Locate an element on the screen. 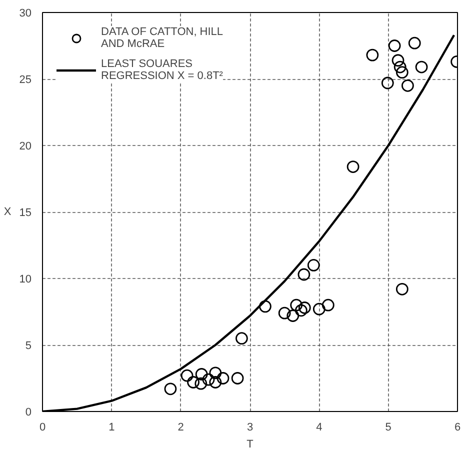  y-tick-label: 5 is located at coordinates (28, 346).